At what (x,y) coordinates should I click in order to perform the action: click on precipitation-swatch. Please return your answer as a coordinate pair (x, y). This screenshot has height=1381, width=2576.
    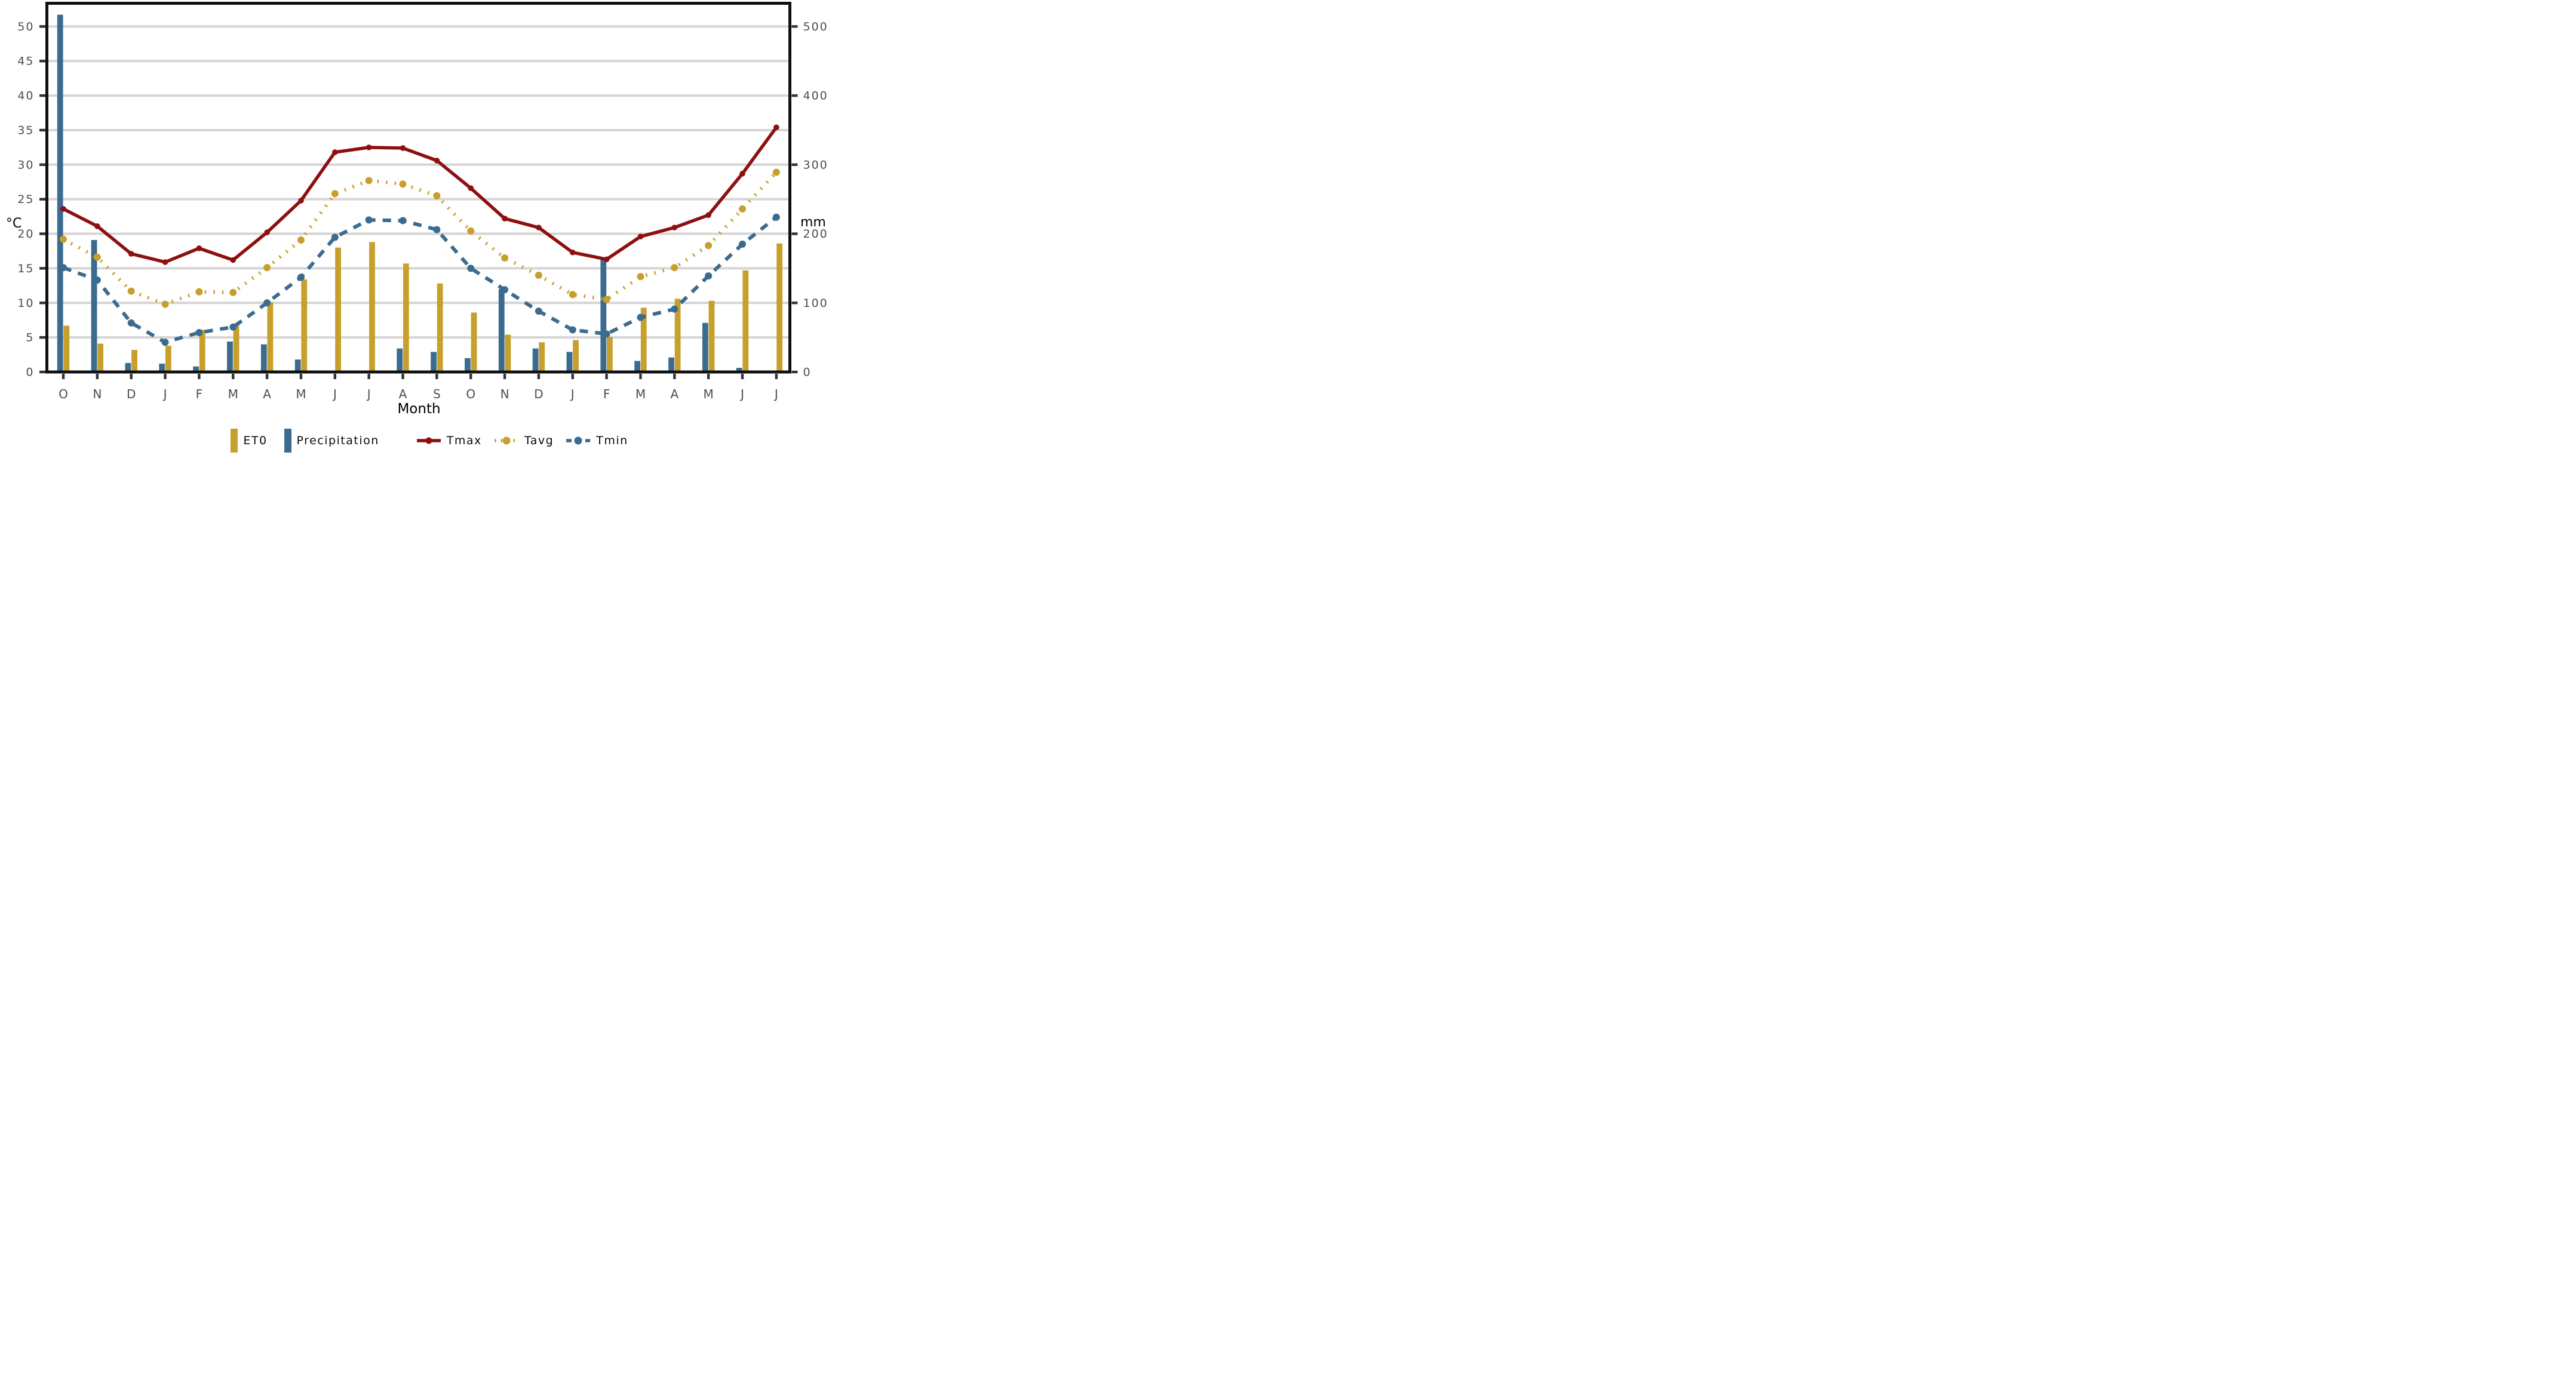
    Looking at the image, I should click on (287, 441).